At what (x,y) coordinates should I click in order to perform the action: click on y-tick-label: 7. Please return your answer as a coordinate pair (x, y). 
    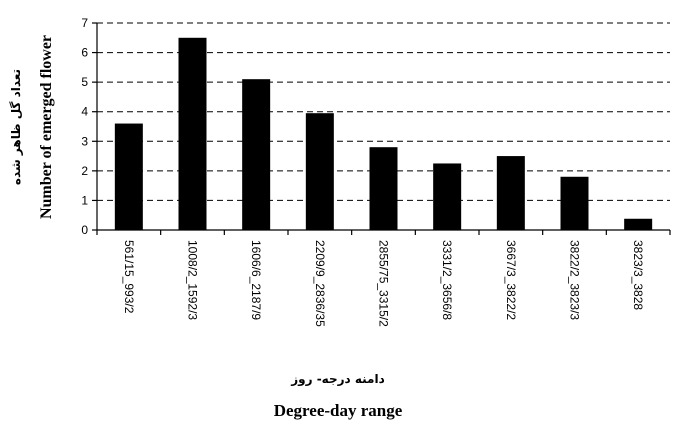
    Looking at the image, I should click on (84, 23).